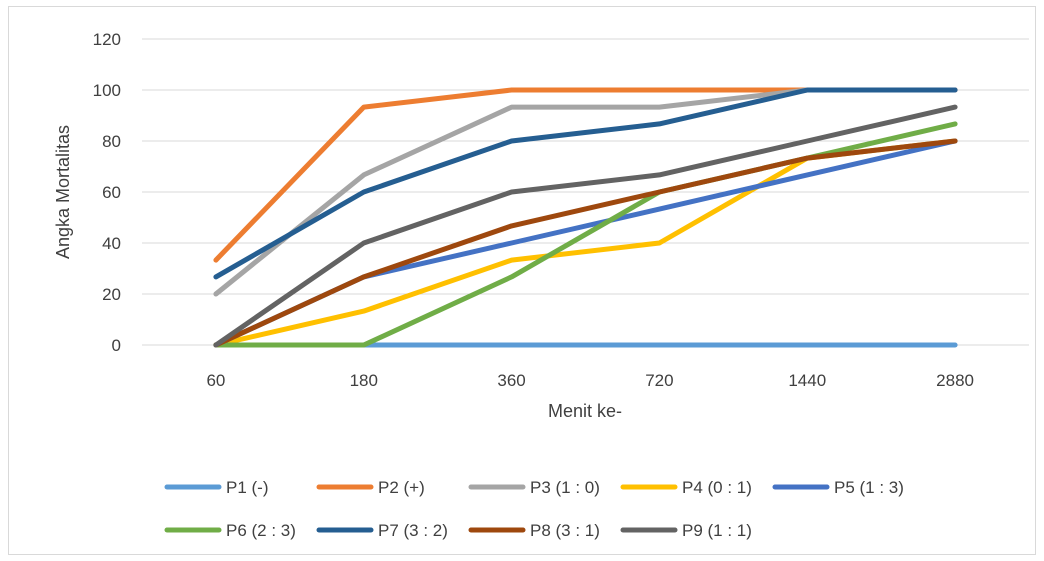 The image size is (1044, 561). I want to click on legend-label-4: P4 (0 : 1), so click(717, 487).